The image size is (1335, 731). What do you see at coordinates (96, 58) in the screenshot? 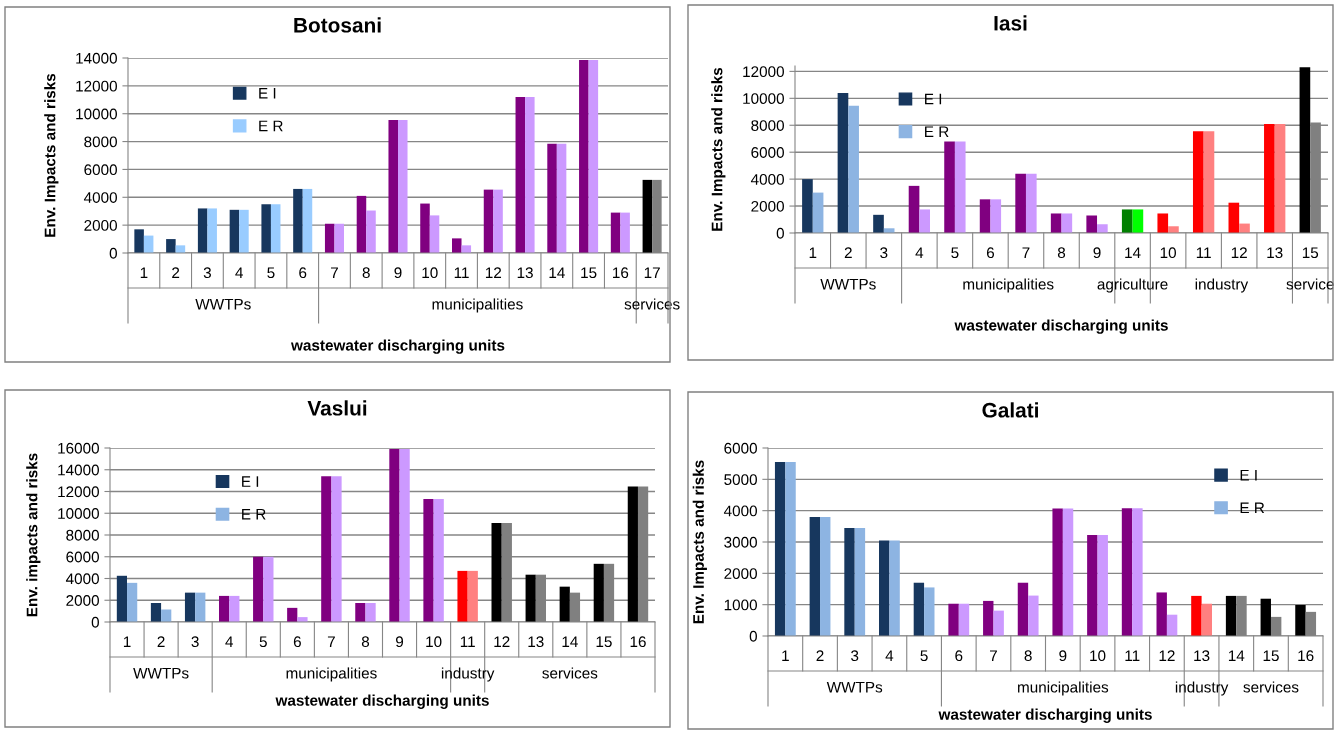
I see `y-tick-label: 14000` at bounding box center [96, 58].